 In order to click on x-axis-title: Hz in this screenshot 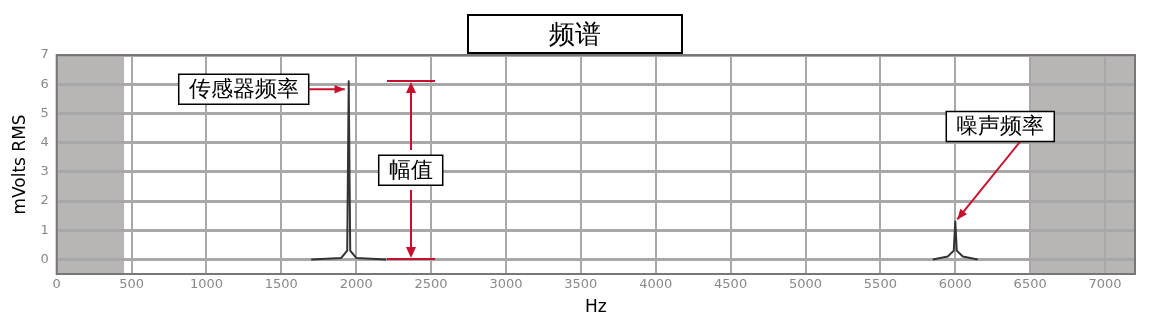, I will do `click(595, 306)`.